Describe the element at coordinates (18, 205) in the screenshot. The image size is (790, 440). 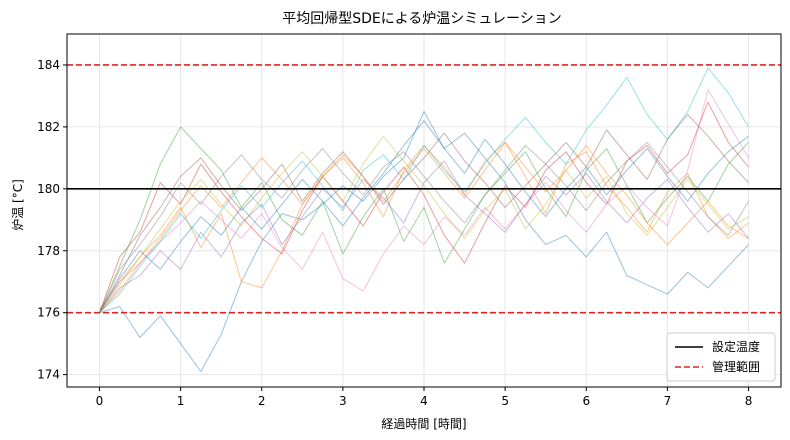
I see `y-axis-label: 炉温 [°C]` at that location.